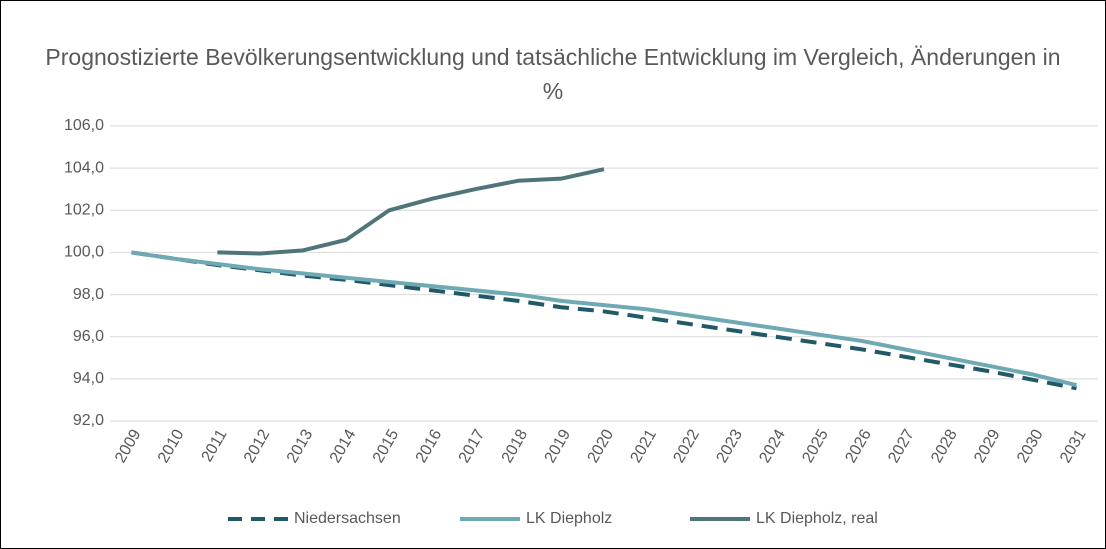 This screenshot has height=549, width=1106. Describe the element at coordinates (84, 167) in the screenshot. I see `y-tick-label: 104,0` at that location.